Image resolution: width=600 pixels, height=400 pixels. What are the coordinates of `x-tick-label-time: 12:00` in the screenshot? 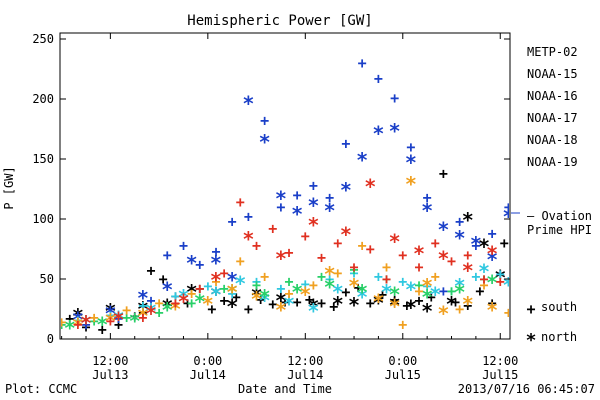 It's located at (110, 361).